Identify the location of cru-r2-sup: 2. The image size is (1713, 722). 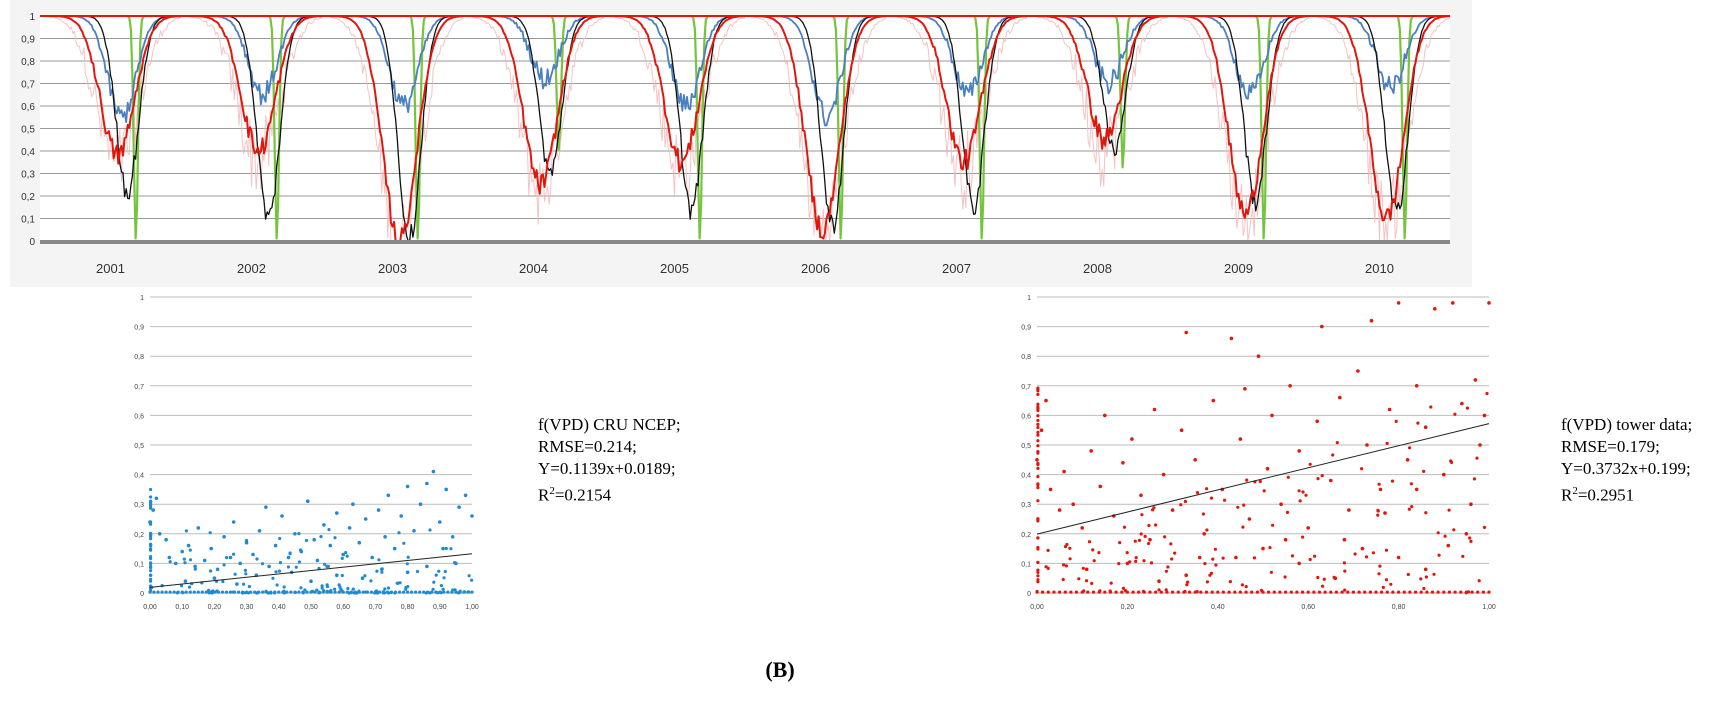
(552, 491).